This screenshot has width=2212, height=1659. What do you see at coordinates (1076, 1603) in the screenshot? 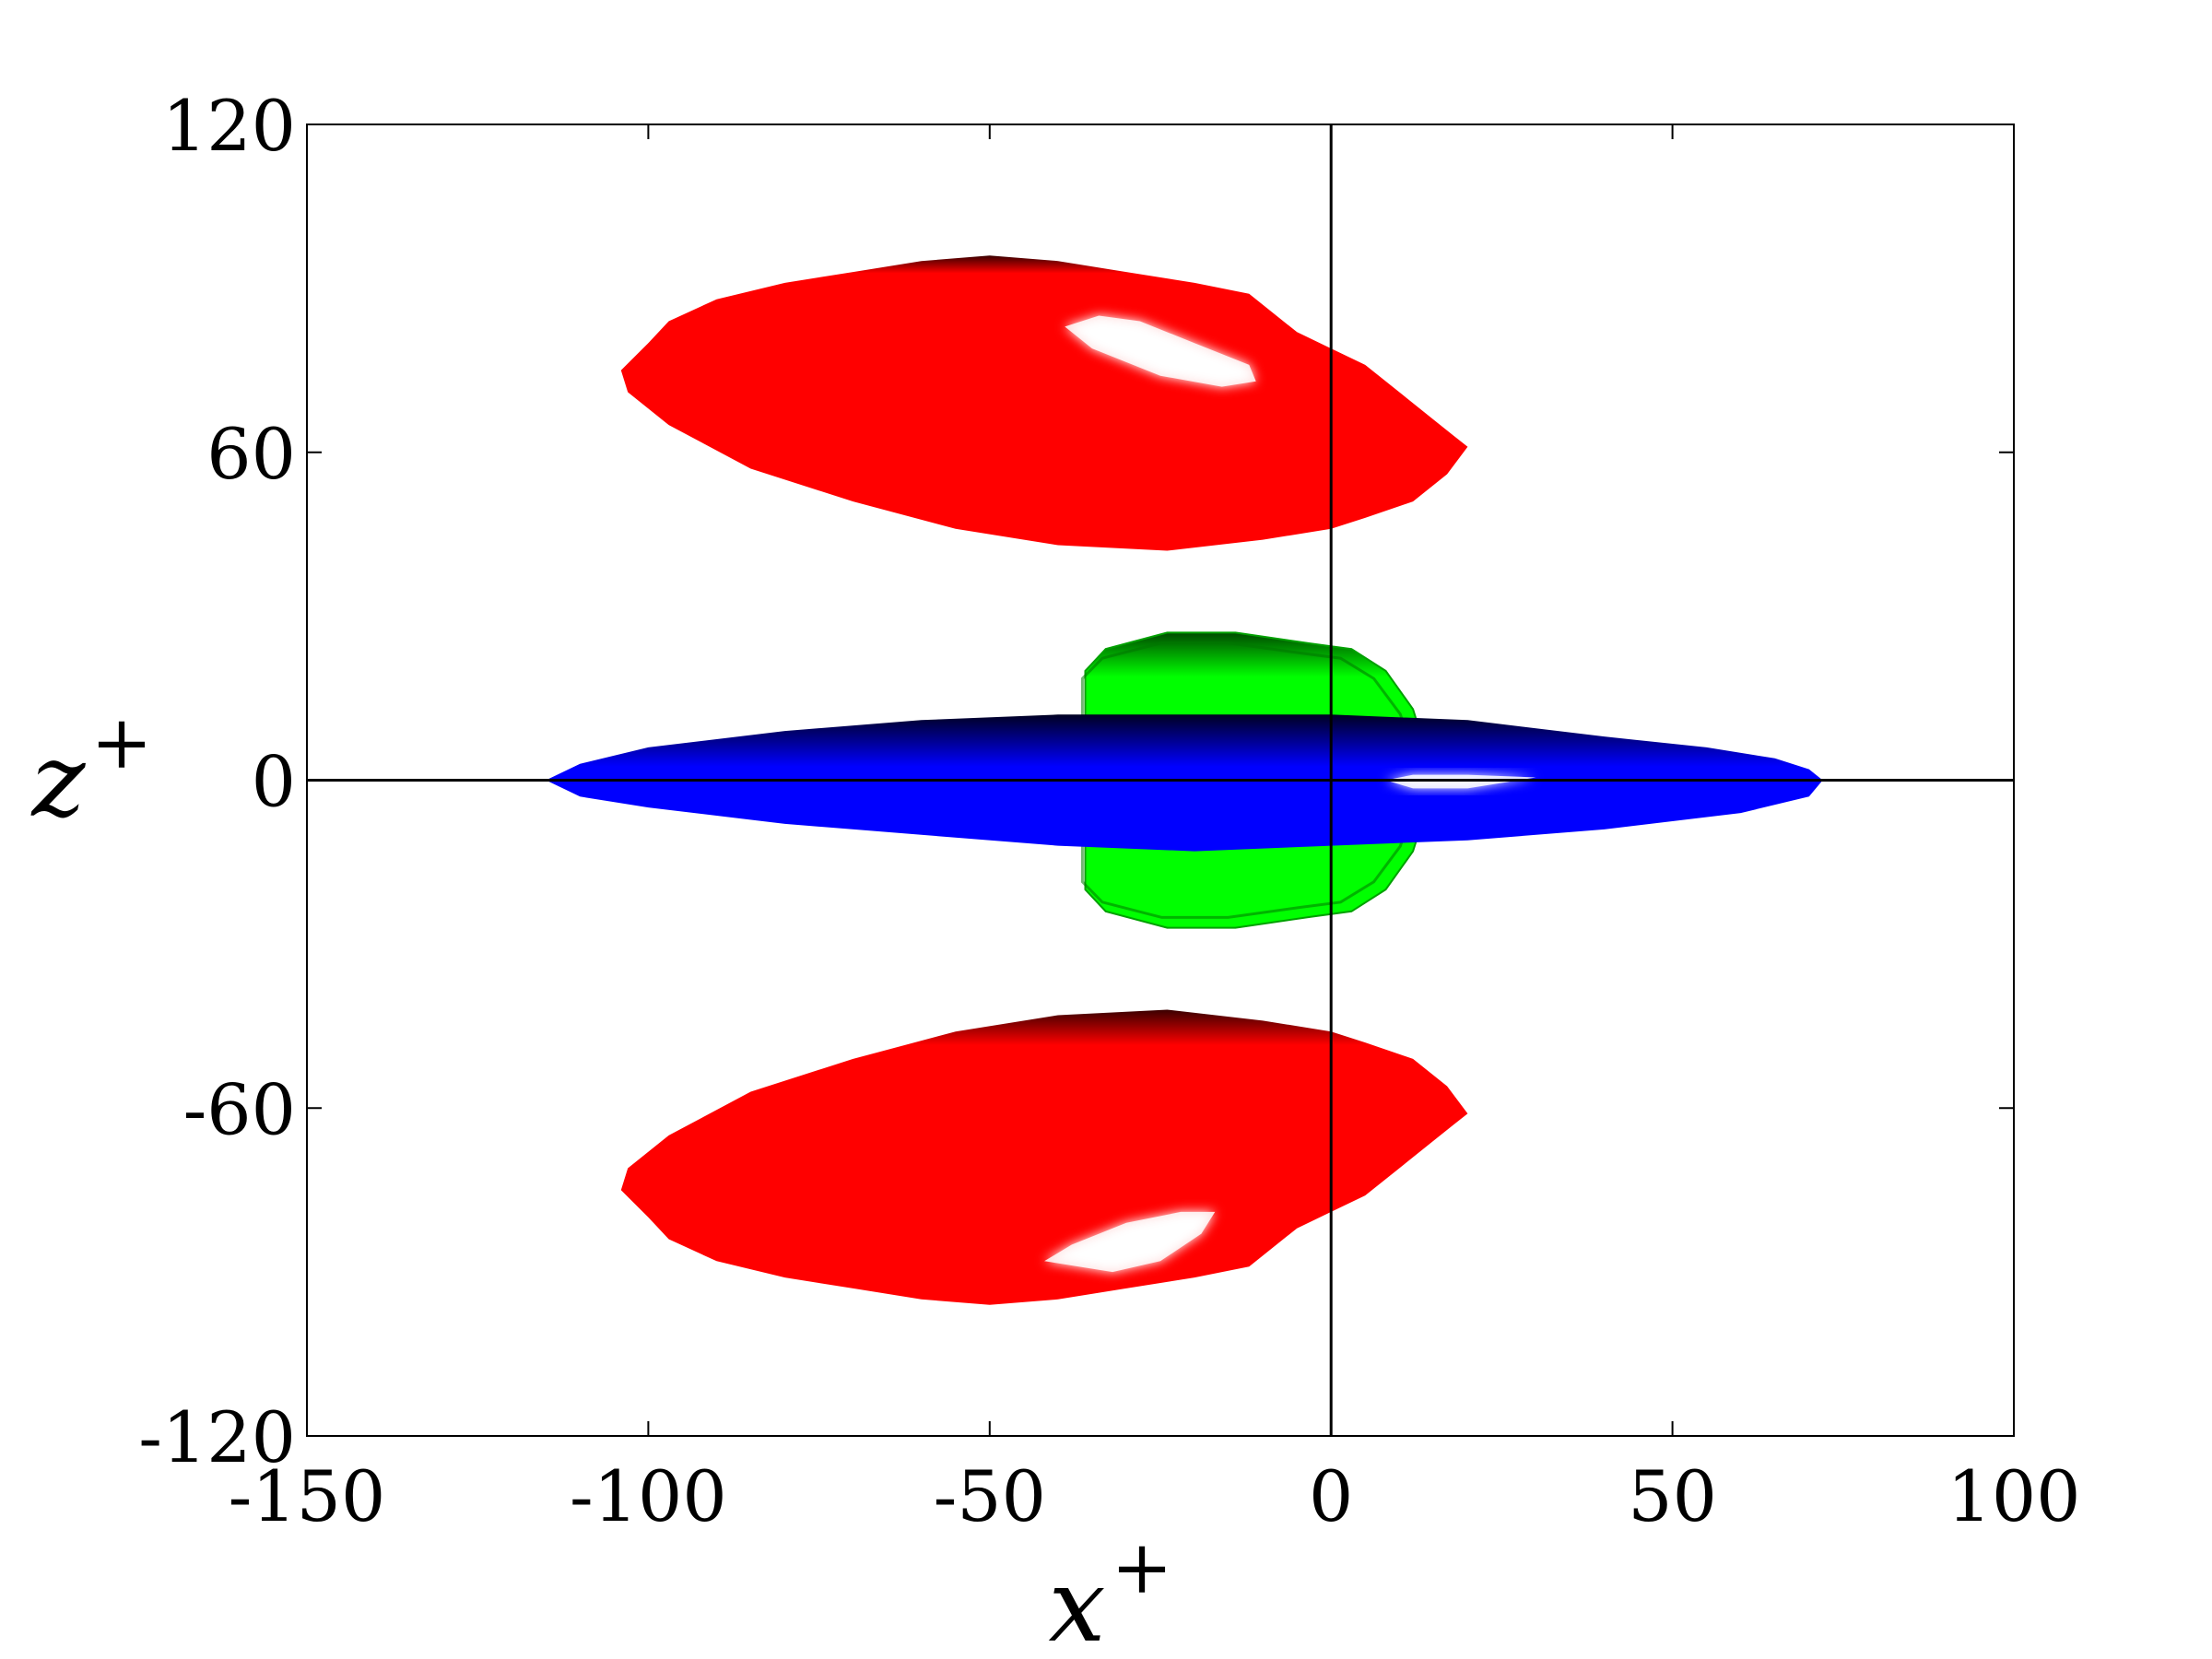
I see `x-axis-label-symbol: x` at bounding box center [1076, 1603].